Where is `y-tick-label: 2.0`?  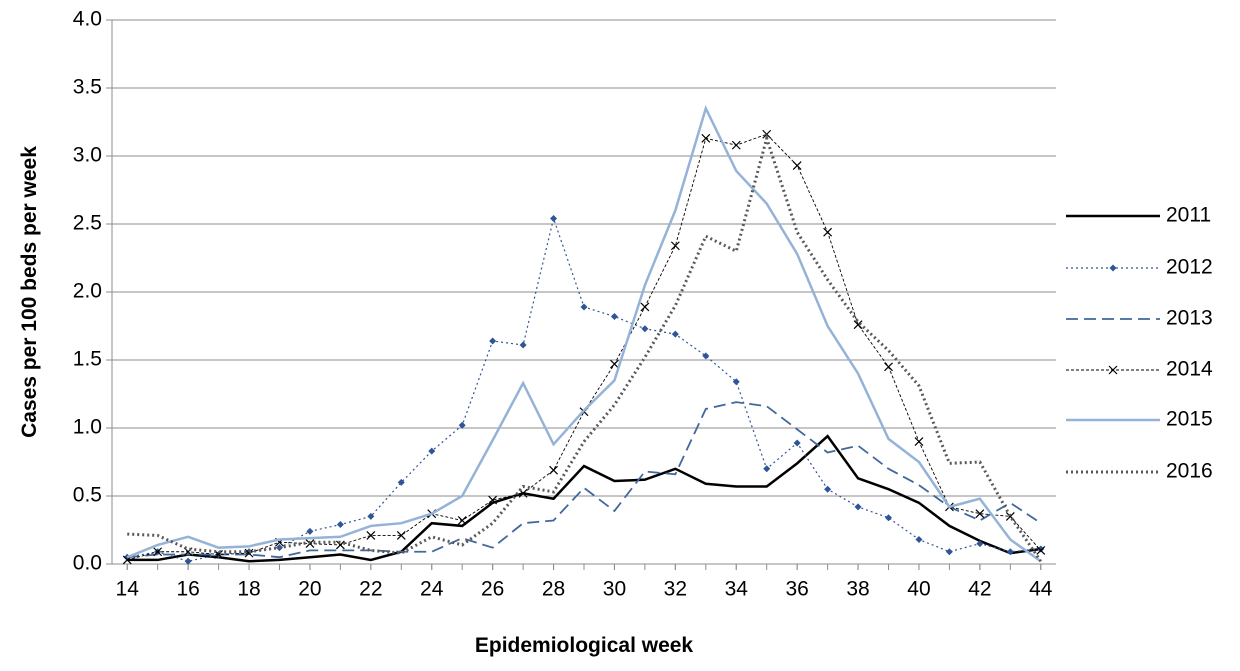
y-tick-label: 2.0 is located at coordinates (87, 291).